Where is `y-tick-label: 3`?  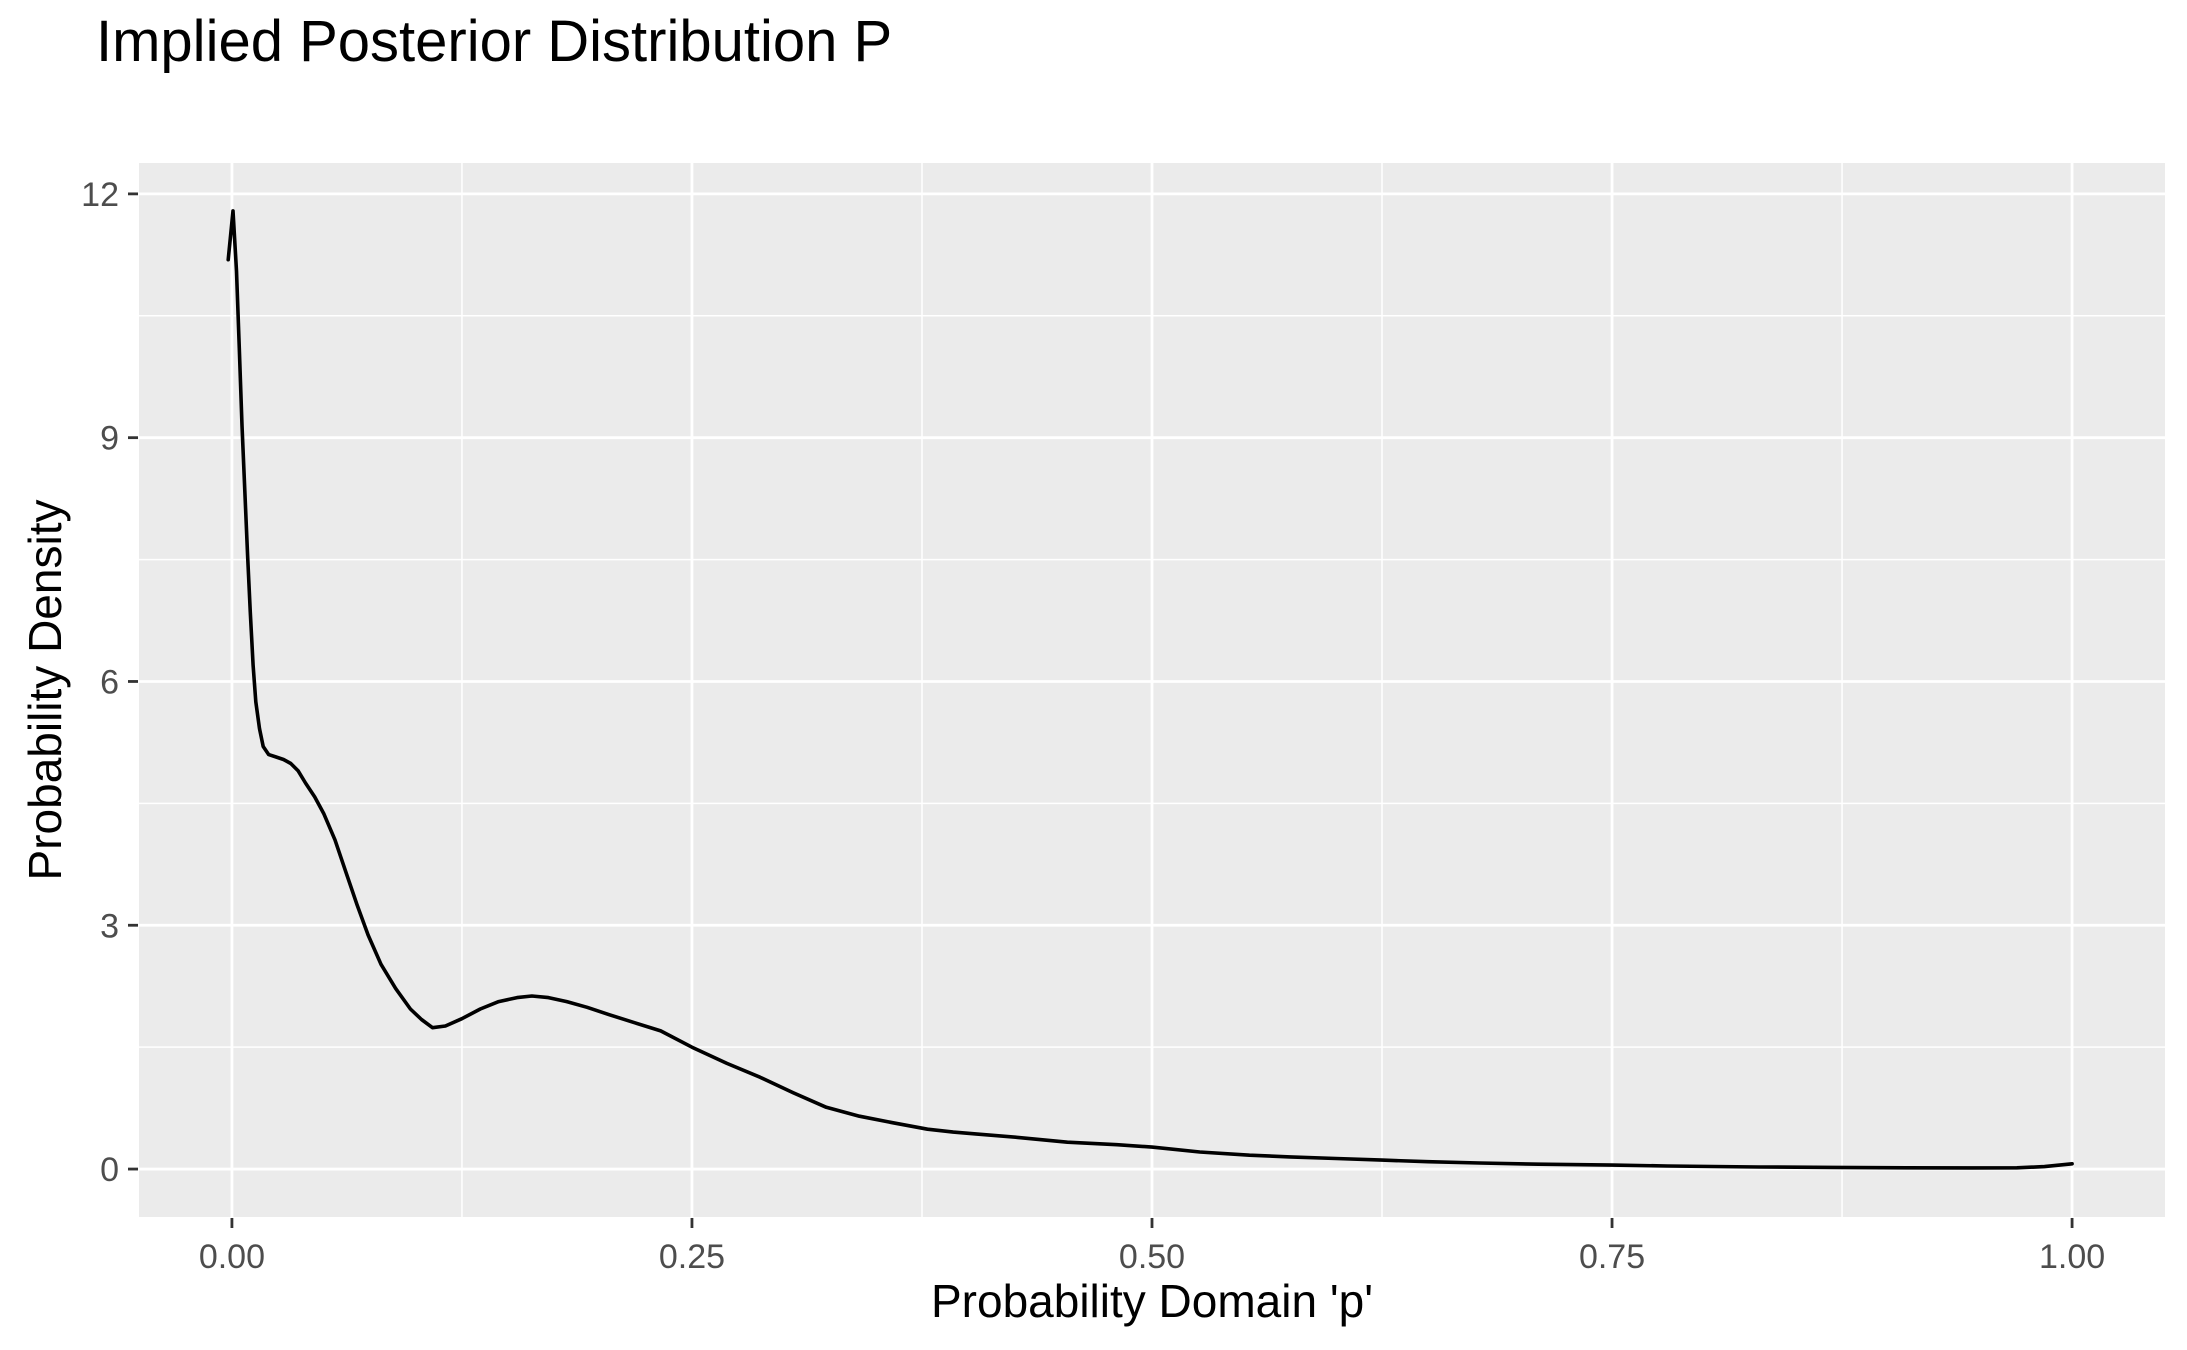 y-tick-label: 3 is located at coordinates (109, 926).